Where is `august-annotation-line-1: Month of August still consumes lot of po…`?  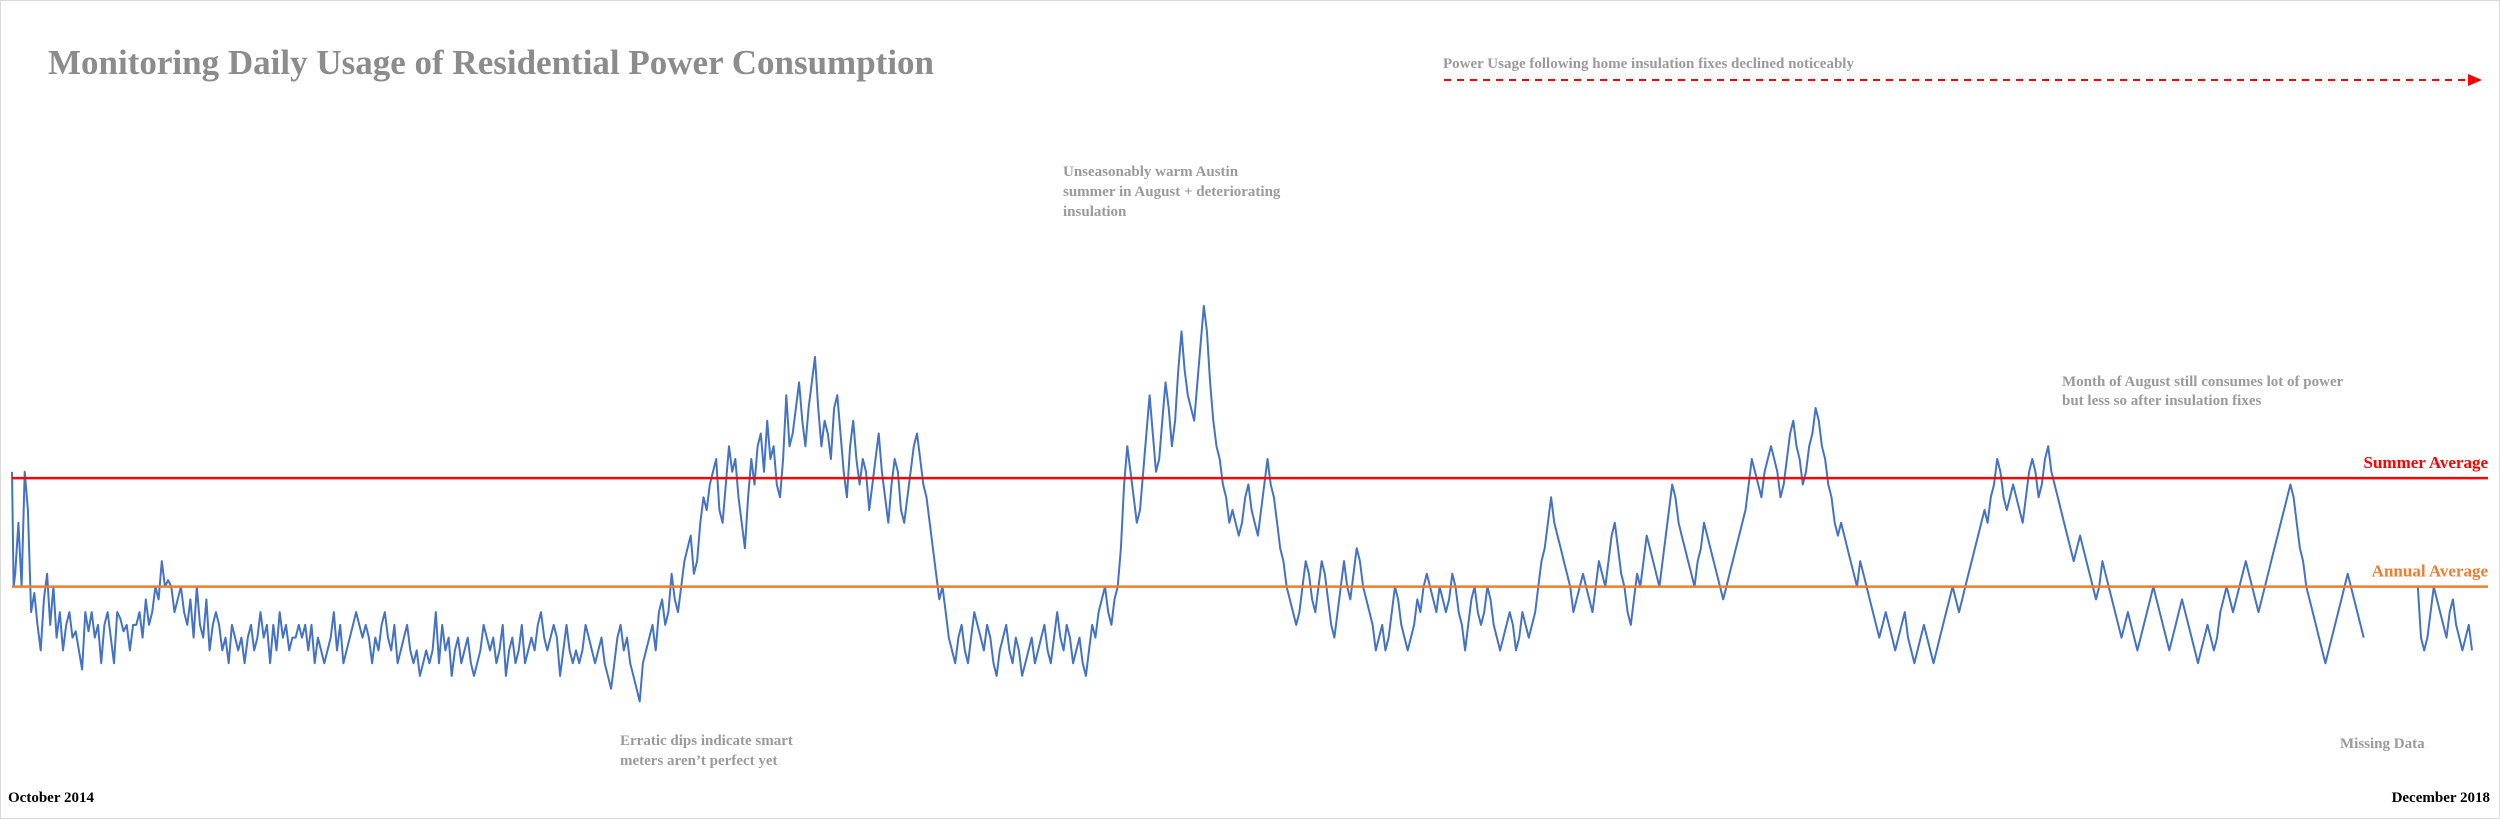
august-annotation-line-1: Month of August still consumes lot of po… is located at coordinates (2203, 382).